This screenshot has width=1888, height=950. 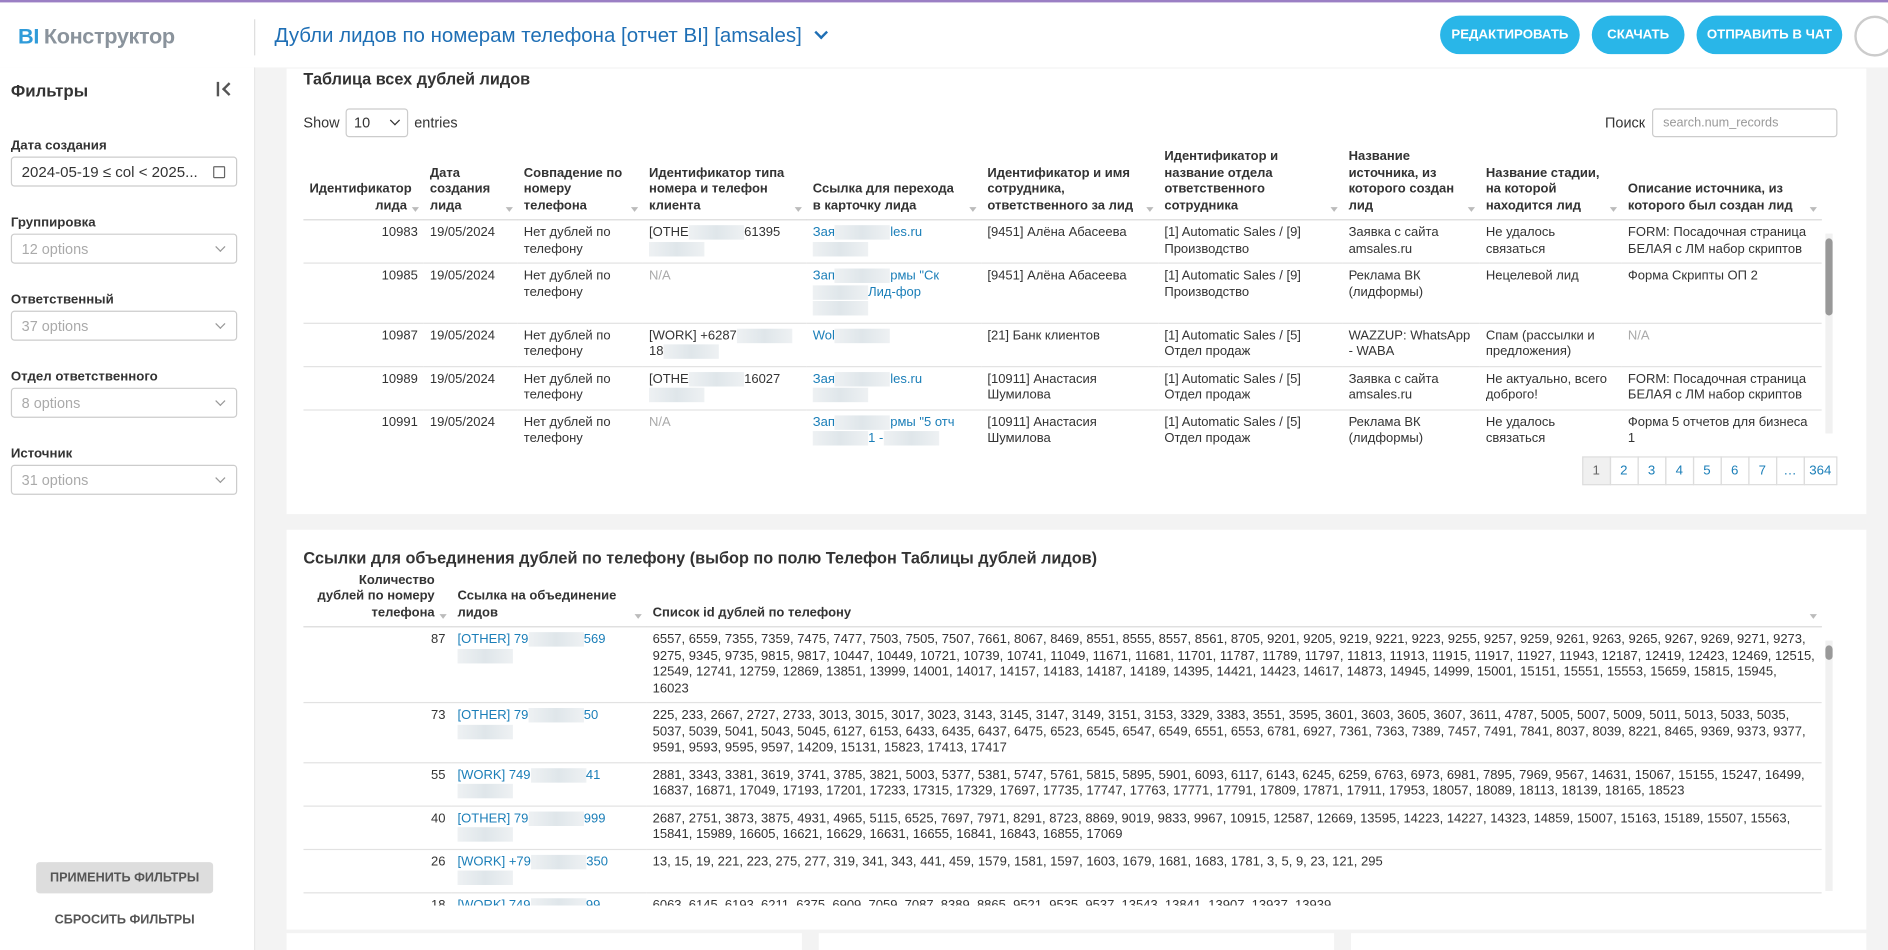 I want to click on link-text: 41, so click(x=593, y=775).